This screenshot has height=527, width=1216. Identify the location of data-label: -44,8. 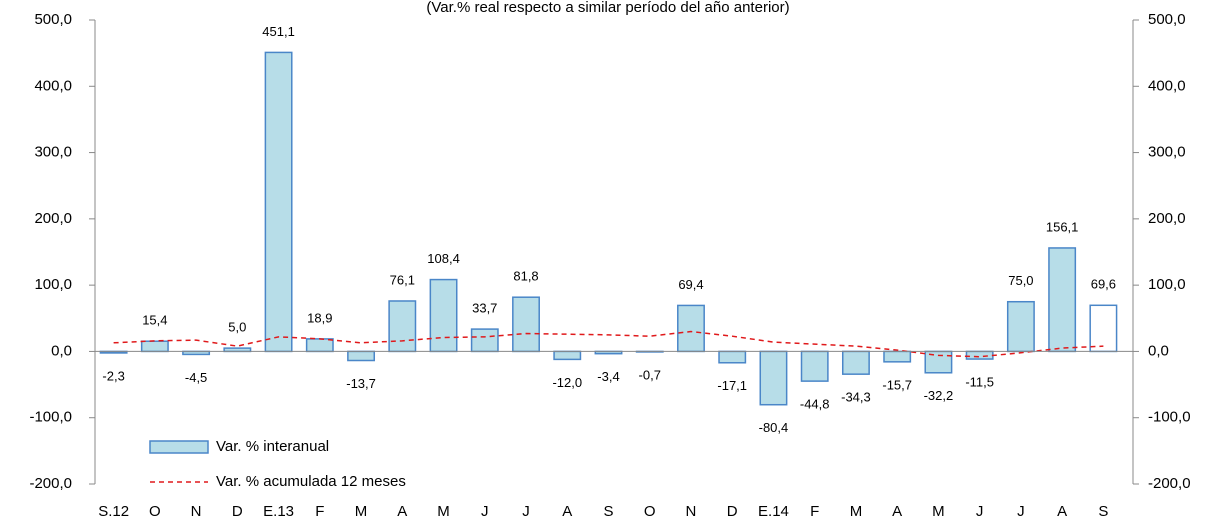
(815, 404).